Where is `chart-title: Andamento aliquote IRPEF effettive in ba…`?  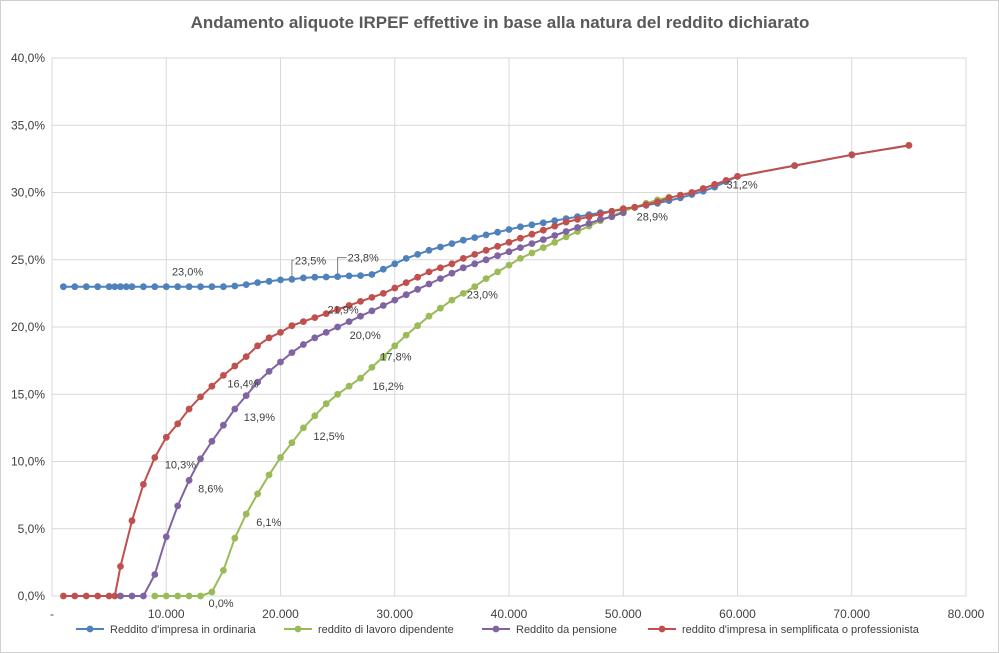 chart-title: Andamento aliquote IRPEF effettive in ba… is located at coordinates (500, 22).